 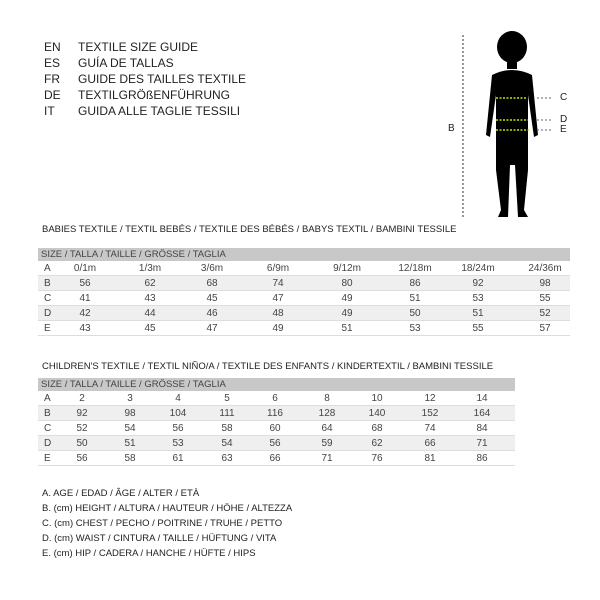 What do you see at coordinates (82, 398) in the screenshot?
I see `table-cell: 2` at bounding box center [82, 398].